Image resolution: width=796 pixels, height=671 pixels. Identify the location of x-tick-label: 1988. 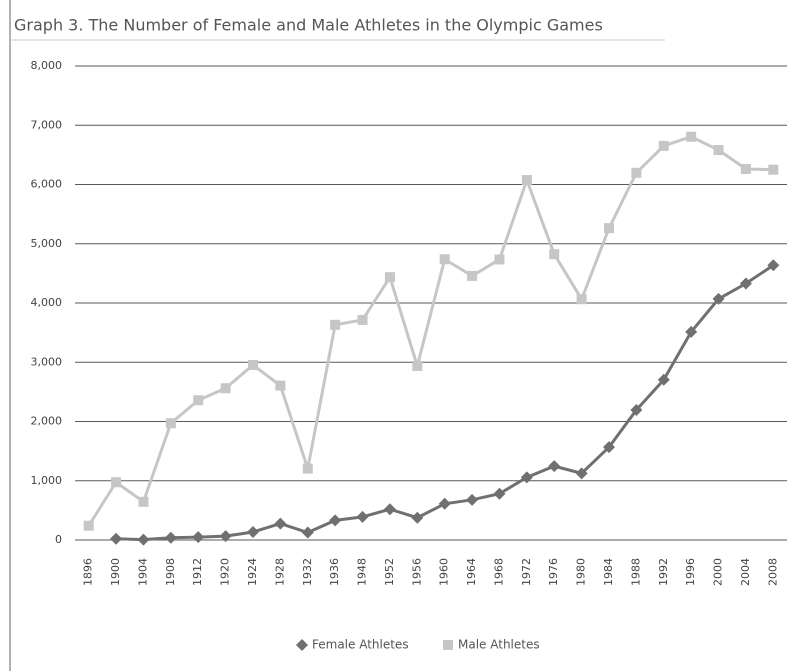
(635, 572).